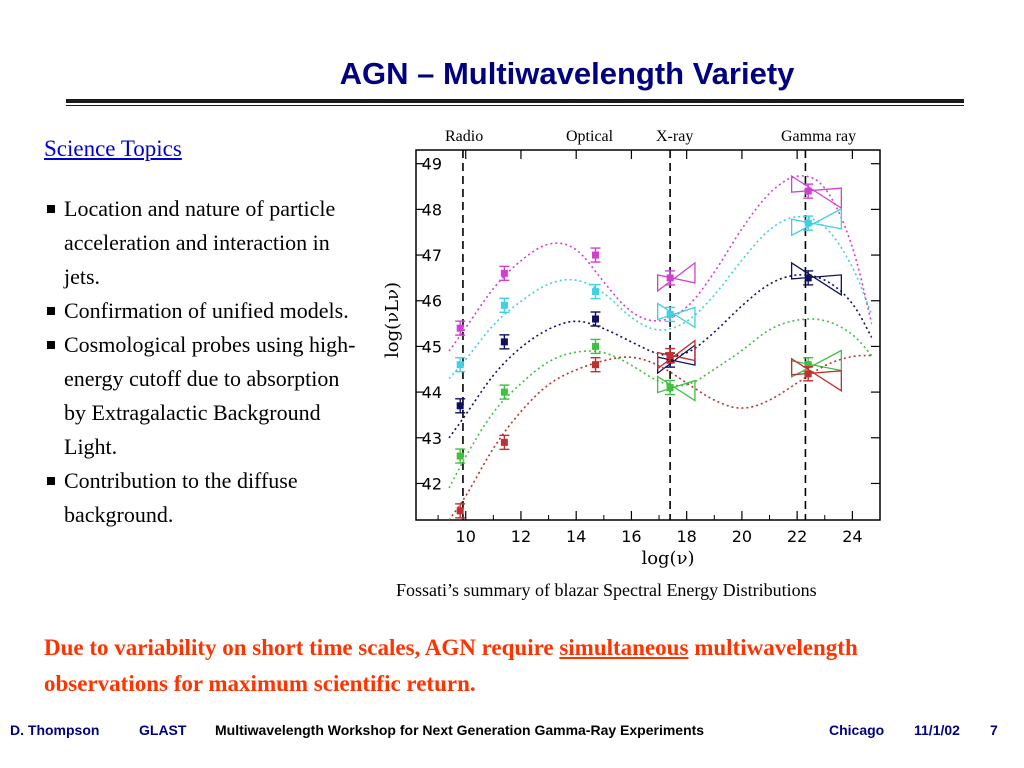 The height and width of the screenshot is (768, 1024). What do you see at coordinates (742, 536) in the screenshot?
I see `x-tick-label: 20` at bounding box center [742, 536].